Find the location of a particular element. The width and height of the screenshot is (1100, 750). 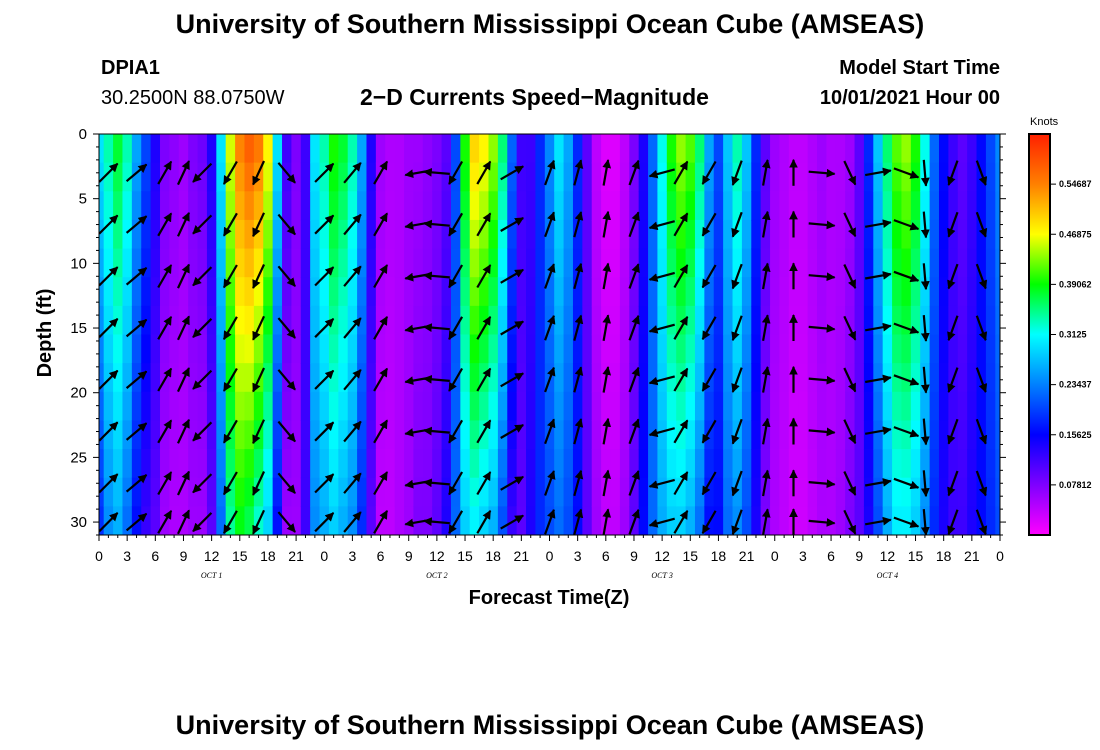

day-label: OCT 2 is located at coordinates (436, 575).